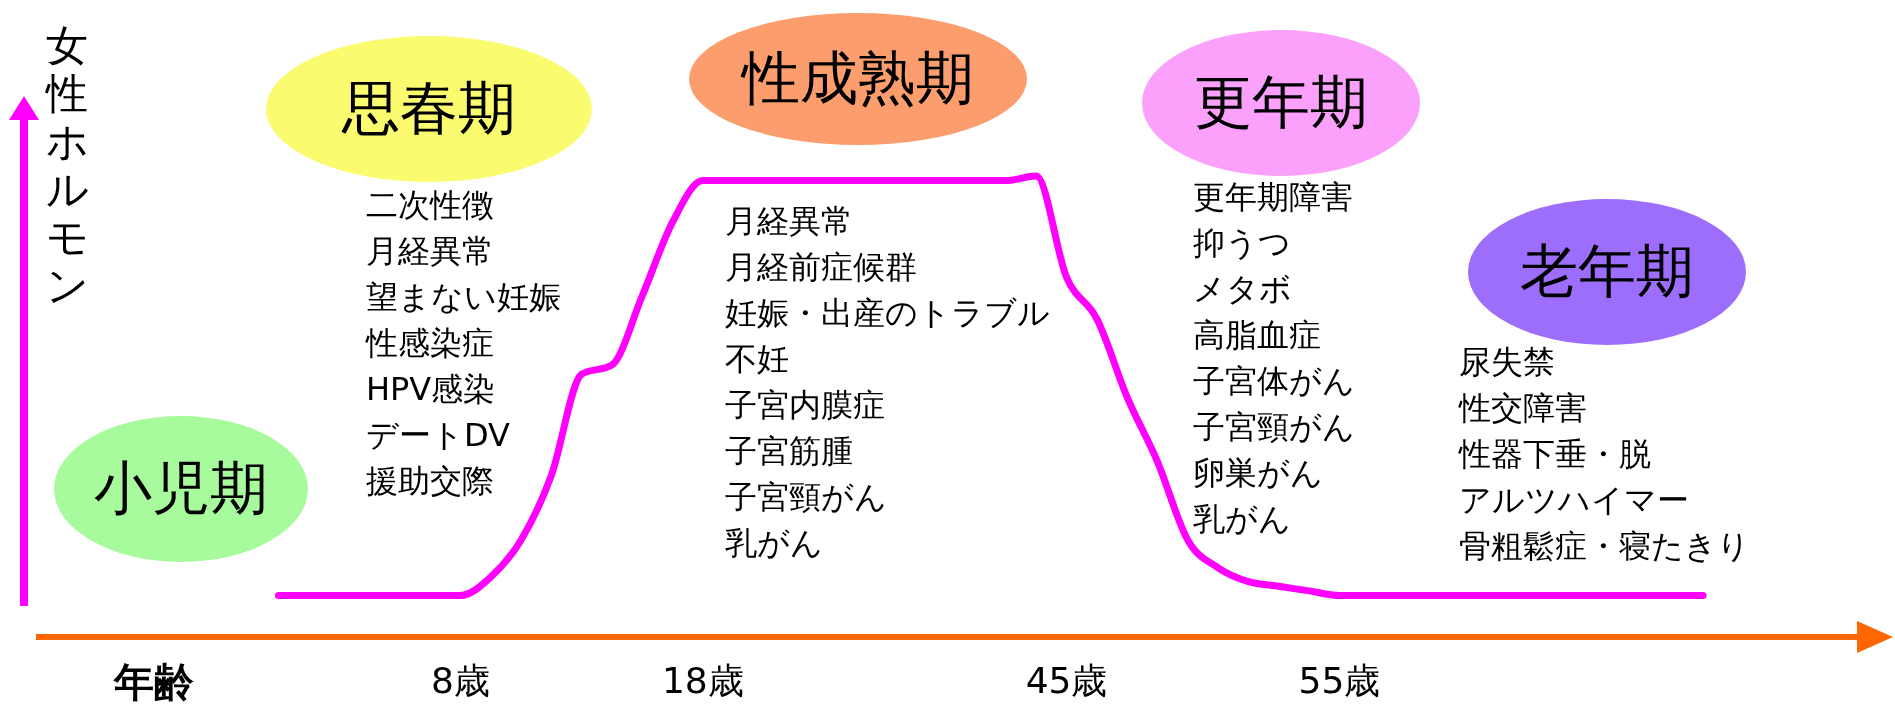  What do you see at coordinates (1258, 473) in the screenshot?
I see `annotation: 卵巣がん` at bounding box center [1258, 473].